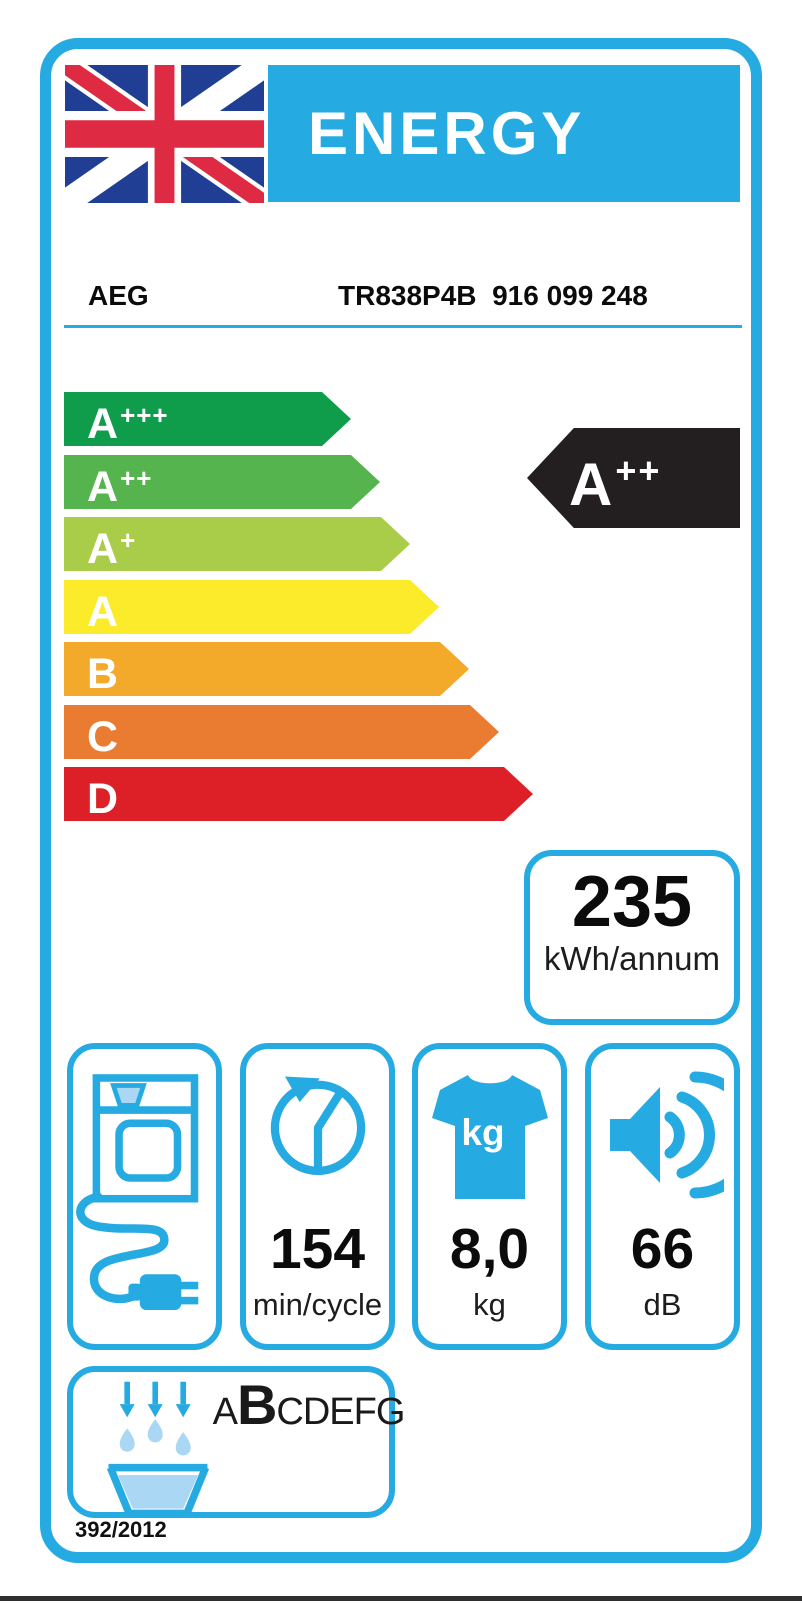  Describe the element at coordinates (266, 669) in the screenshot. I see `grade-bar-b: B` at that location.